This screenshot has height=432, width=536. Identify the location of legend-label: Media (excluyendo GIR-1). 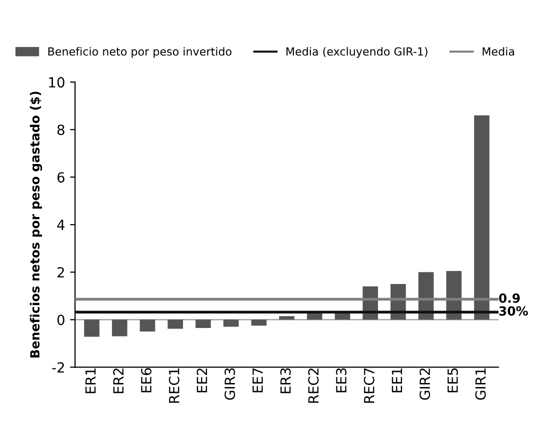
(357, 52).